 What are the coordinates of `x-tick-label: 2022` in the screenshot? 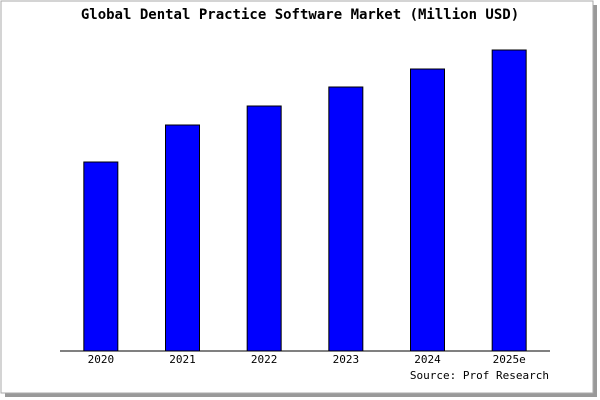 It's located at (264, 359).